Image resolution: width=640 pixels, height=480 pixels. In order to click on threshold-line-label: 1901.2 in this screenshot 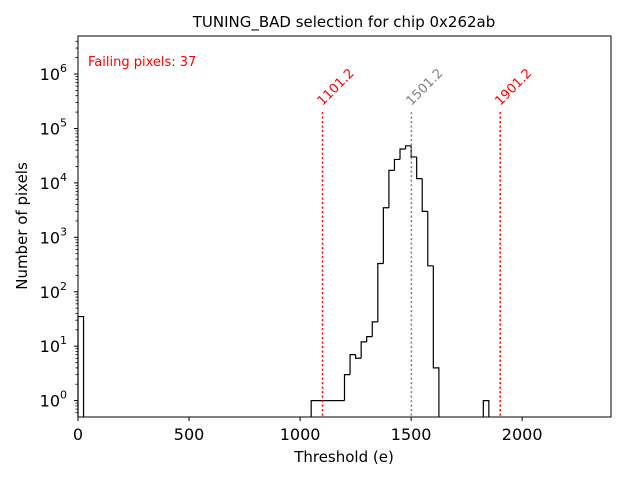, I will do `click(513, 87)`.